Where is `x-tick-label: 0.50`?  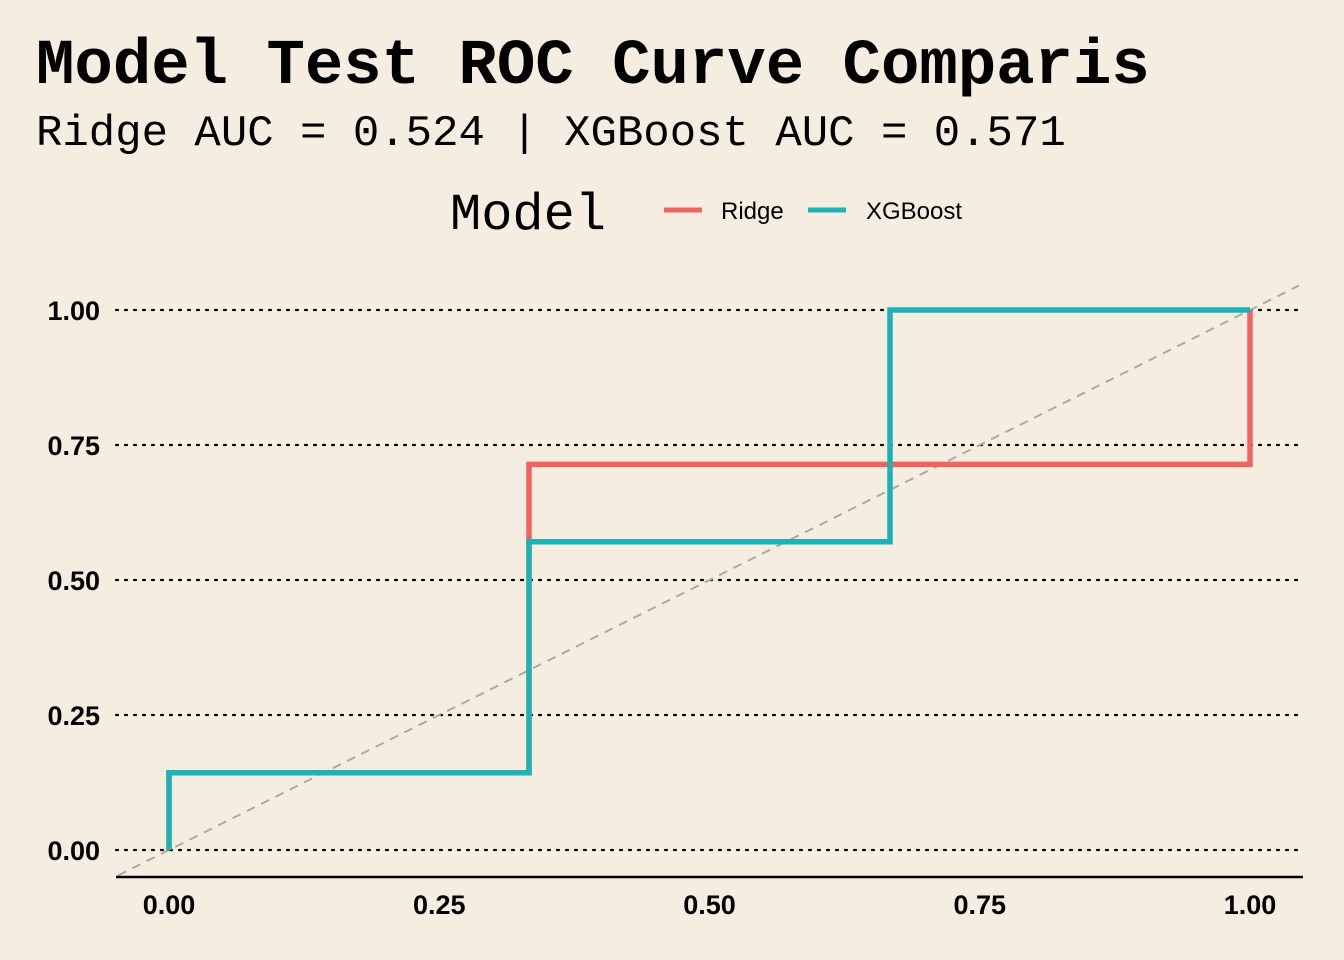
x-tick-label: 0.50 is located at coordinates (709, 905).